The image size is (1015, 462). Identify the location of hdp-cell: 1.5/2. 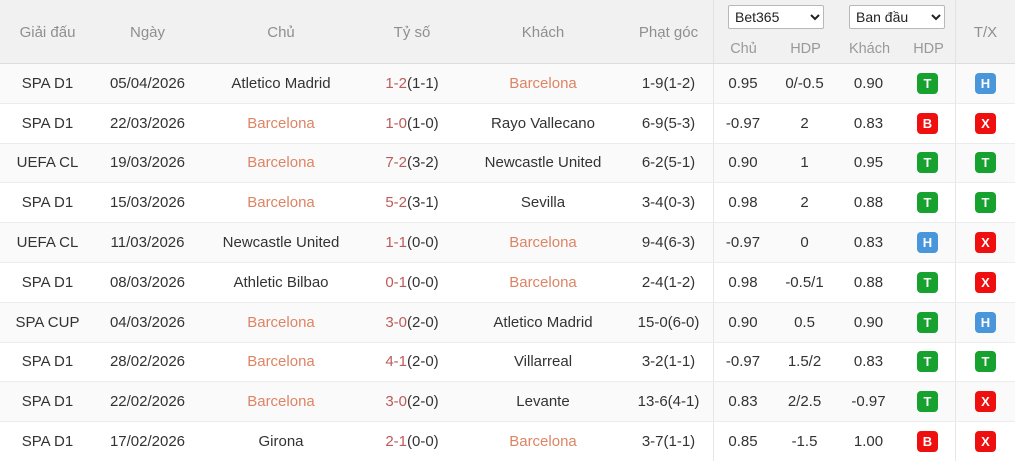
(804, 362).